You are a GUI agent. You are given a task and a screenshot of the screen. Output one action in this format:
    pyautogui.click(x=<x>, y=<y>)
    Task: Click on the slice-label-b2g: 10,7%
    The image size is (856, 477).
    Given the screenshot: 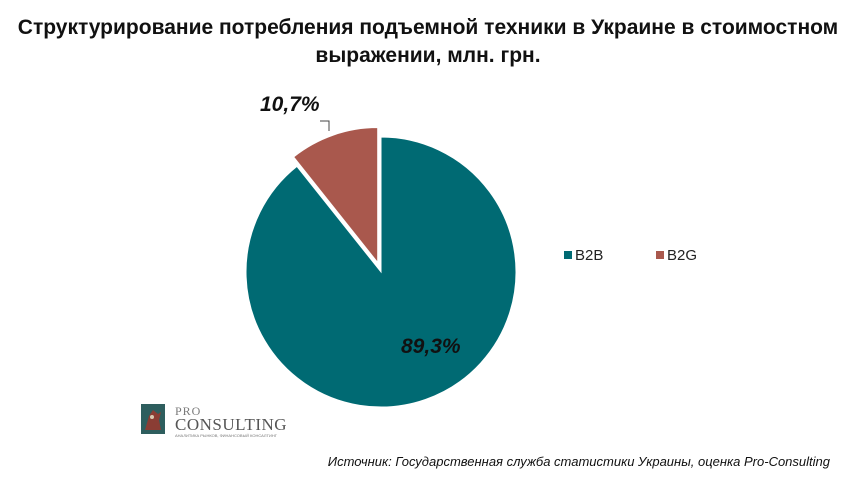 What is the action you would take?
    pyautogui.click(x=290, y=104)
    